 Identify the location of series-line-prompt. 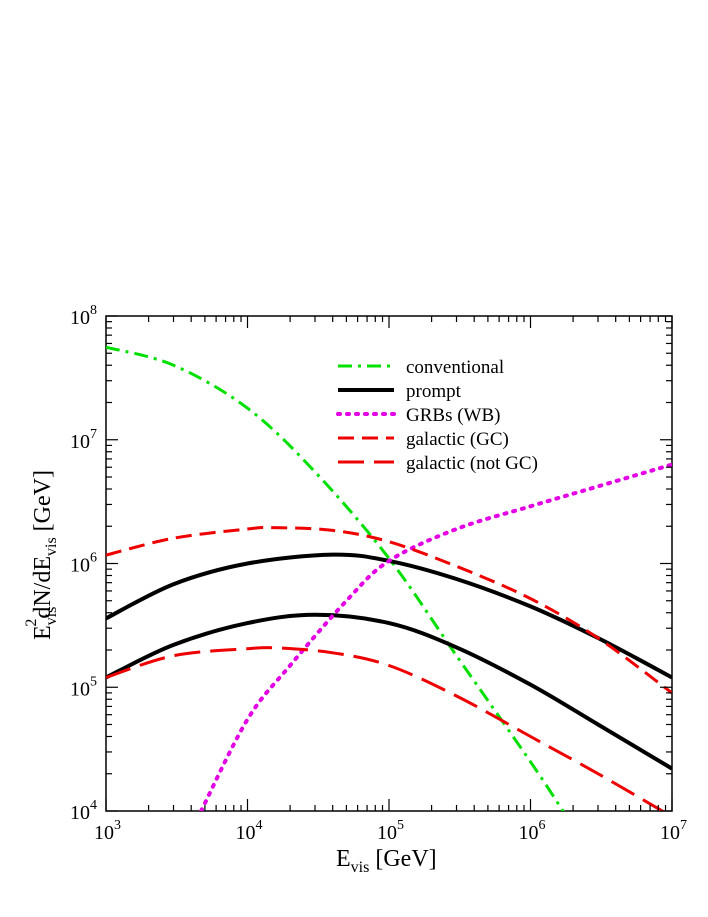
(389, 616).